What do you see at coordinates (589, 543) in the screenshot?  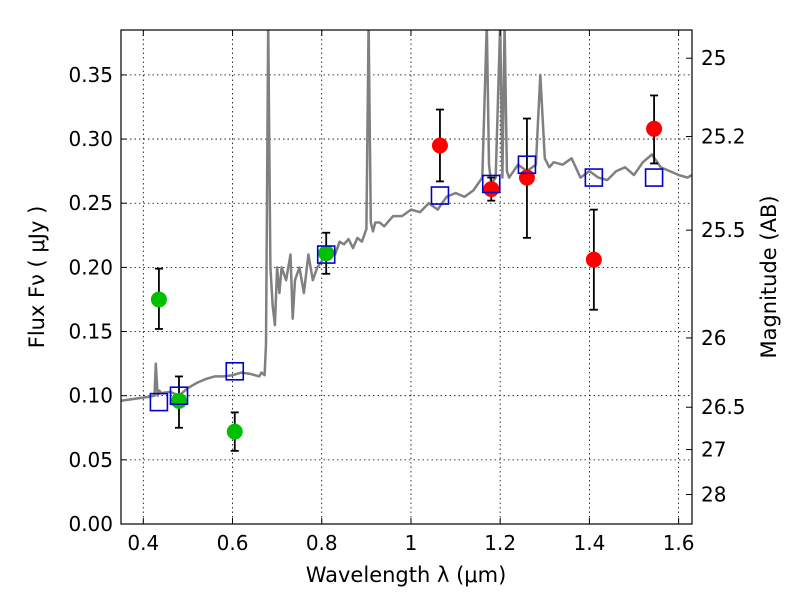 I see `x-tick-label: 1.4` at bounding box center [589, 543].